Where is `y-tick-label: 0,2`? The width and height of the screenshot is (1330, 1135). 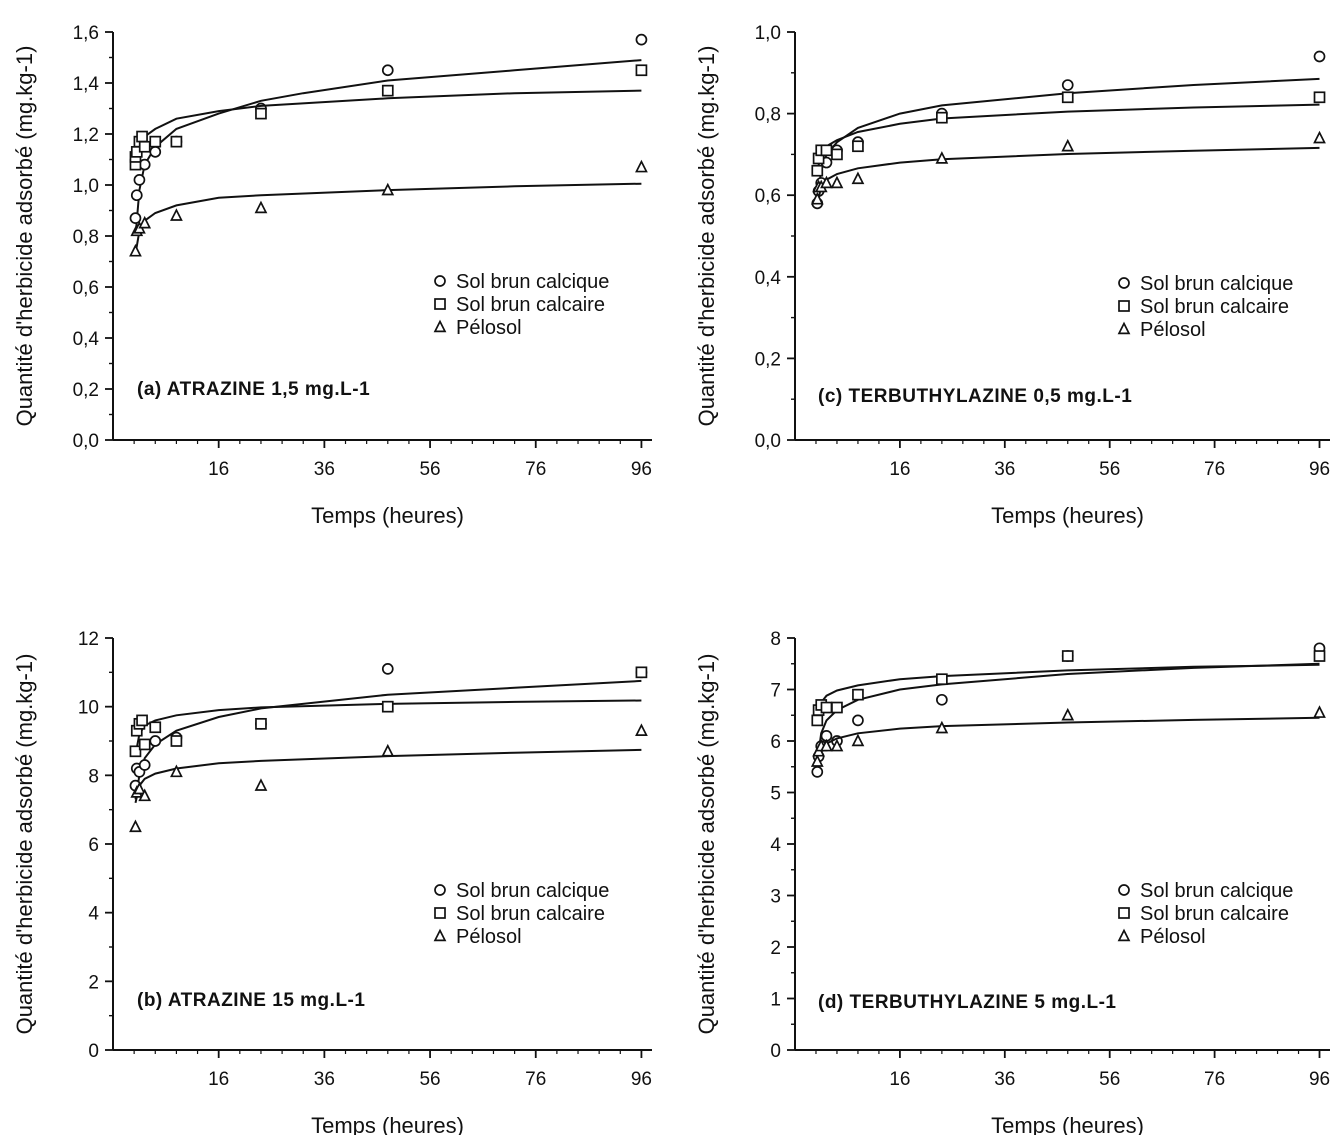 y-tick-label: 0,2 is located at coordinates (768, 359).